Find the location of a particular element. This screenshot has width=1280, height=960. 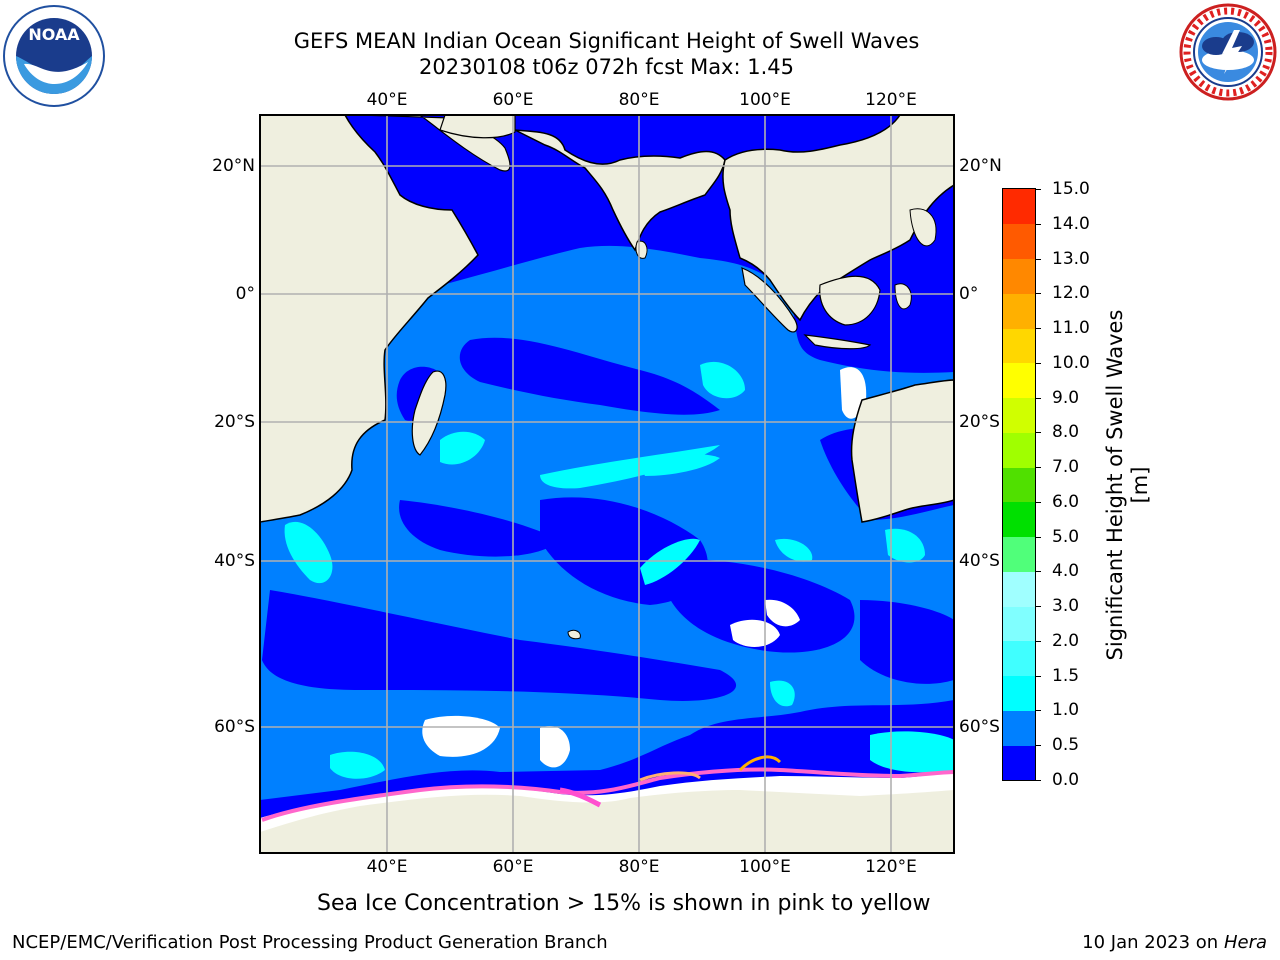

colorbar-tick-label: 3.0 is located at coordinates (1066, 606).